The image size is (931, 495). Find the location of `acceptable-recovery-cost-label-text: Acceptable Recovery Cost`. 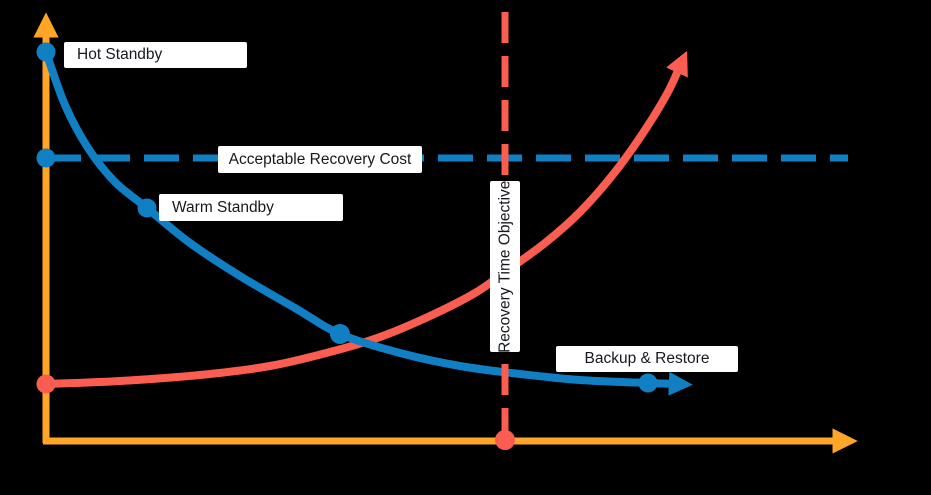

acceptable-recovery-cost-label-text: Acceptable Recovery Cost is located at coordinates (320, 159).